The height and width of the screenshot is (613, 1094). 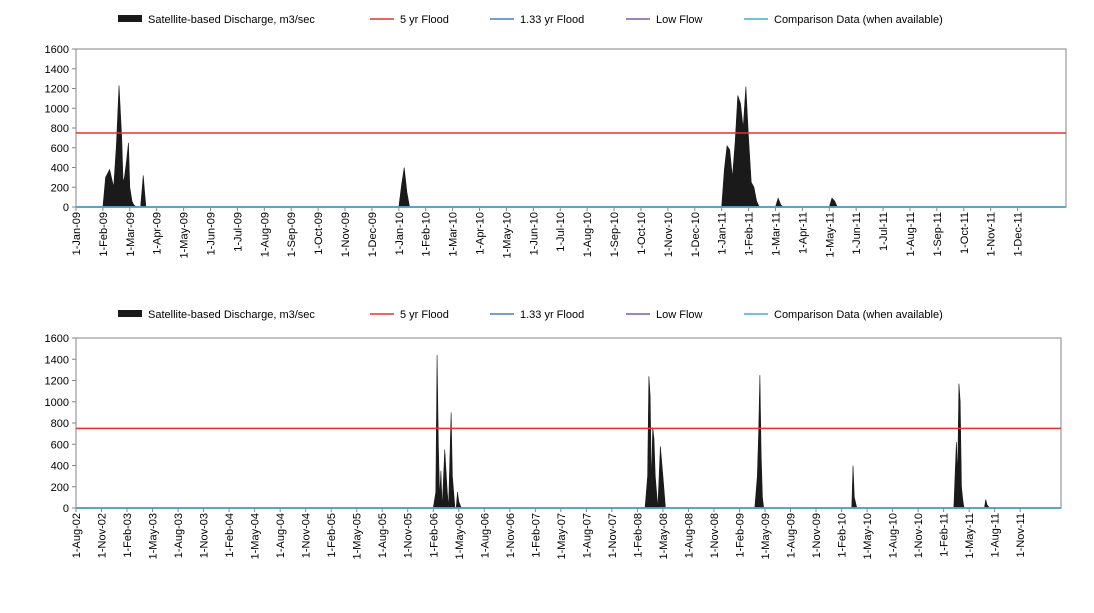 I want to click on x-tick-label: 1-Nov-06, so click(x=511, y=535).